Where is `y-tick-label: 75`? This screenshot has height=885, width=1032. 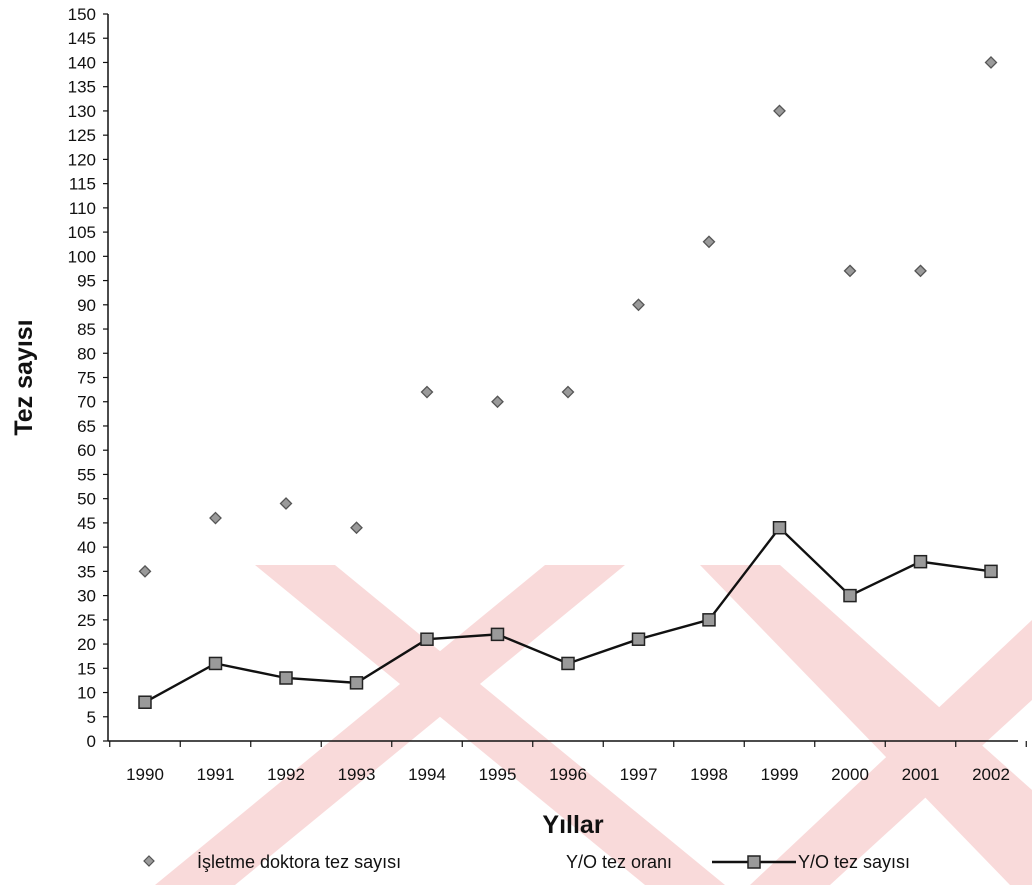 y-tick-label: 75 is located at coordinates (86, 378).